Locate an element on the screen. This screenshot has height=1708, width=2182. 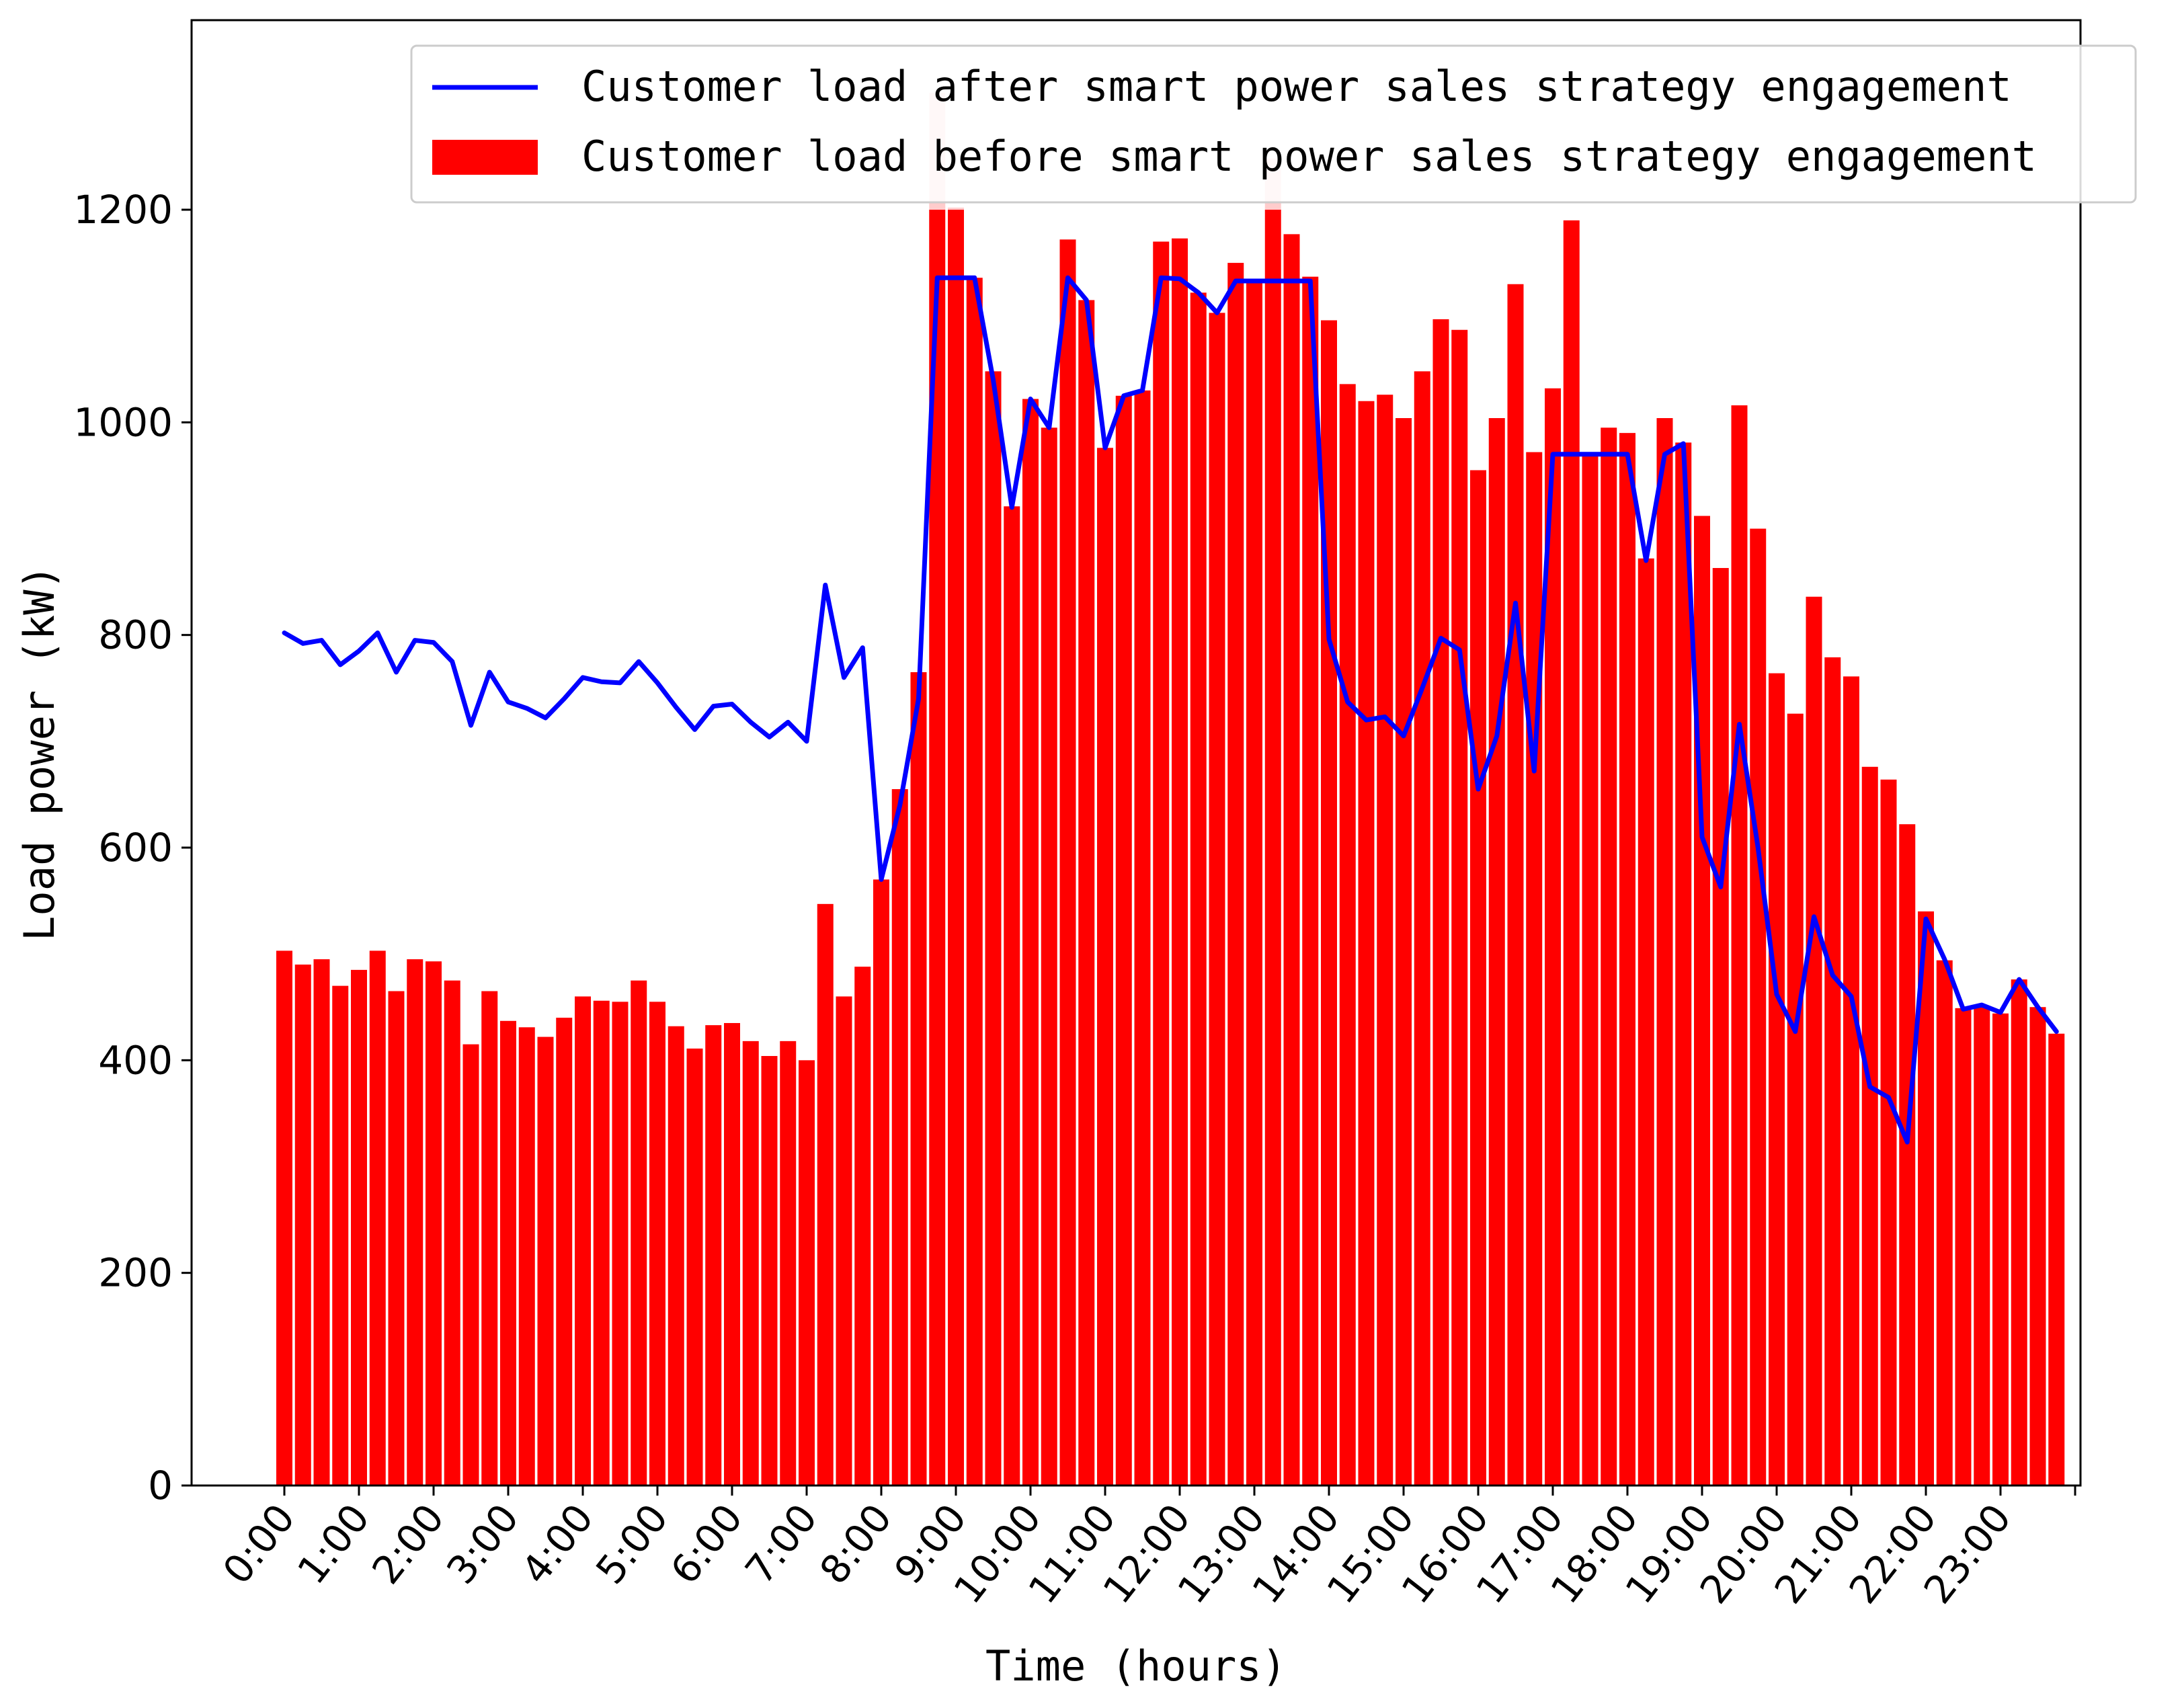
y-axis-title: Load power (kW) is located at coordinates (39, 753).